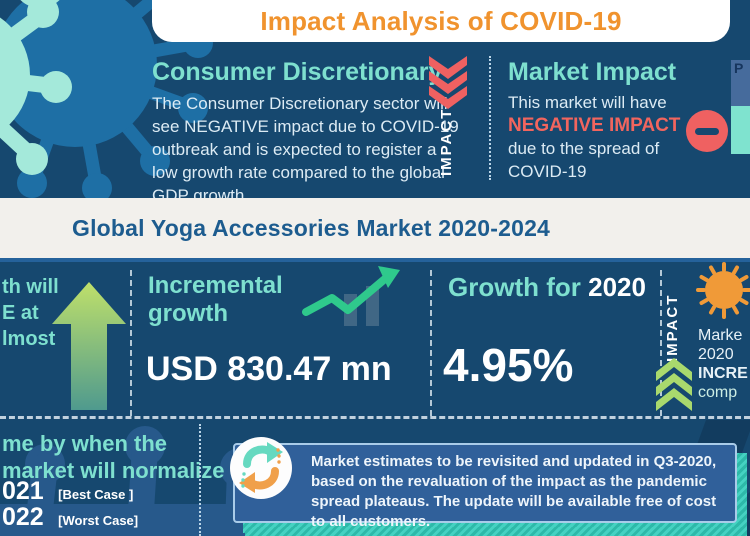 The width and height of the screenshot is (750, 536). I want to click on best-case-year: 021, so click(23, 491).